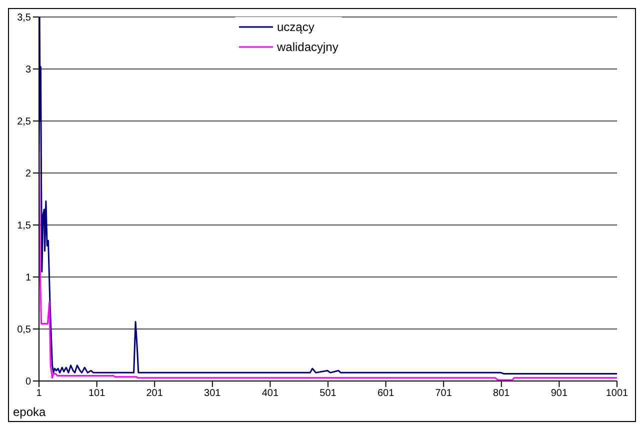  Describe the element at coordinates (29, 412) in the screenshot. I see `x-axis-title: epoka` at that location.